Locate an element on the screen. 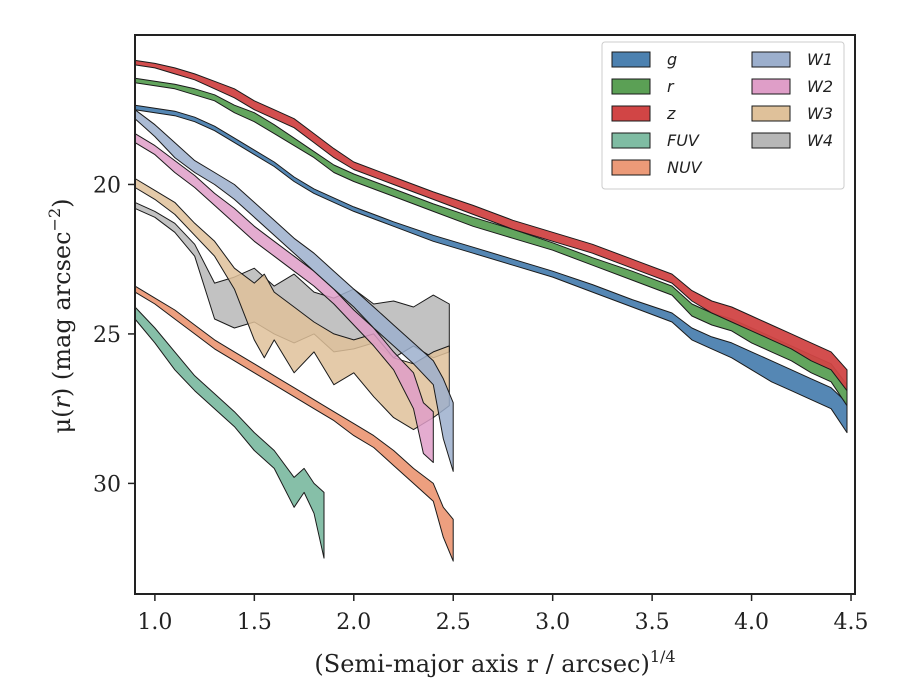  x-tick-label: 2.5 is located at coordinates (453, 622).